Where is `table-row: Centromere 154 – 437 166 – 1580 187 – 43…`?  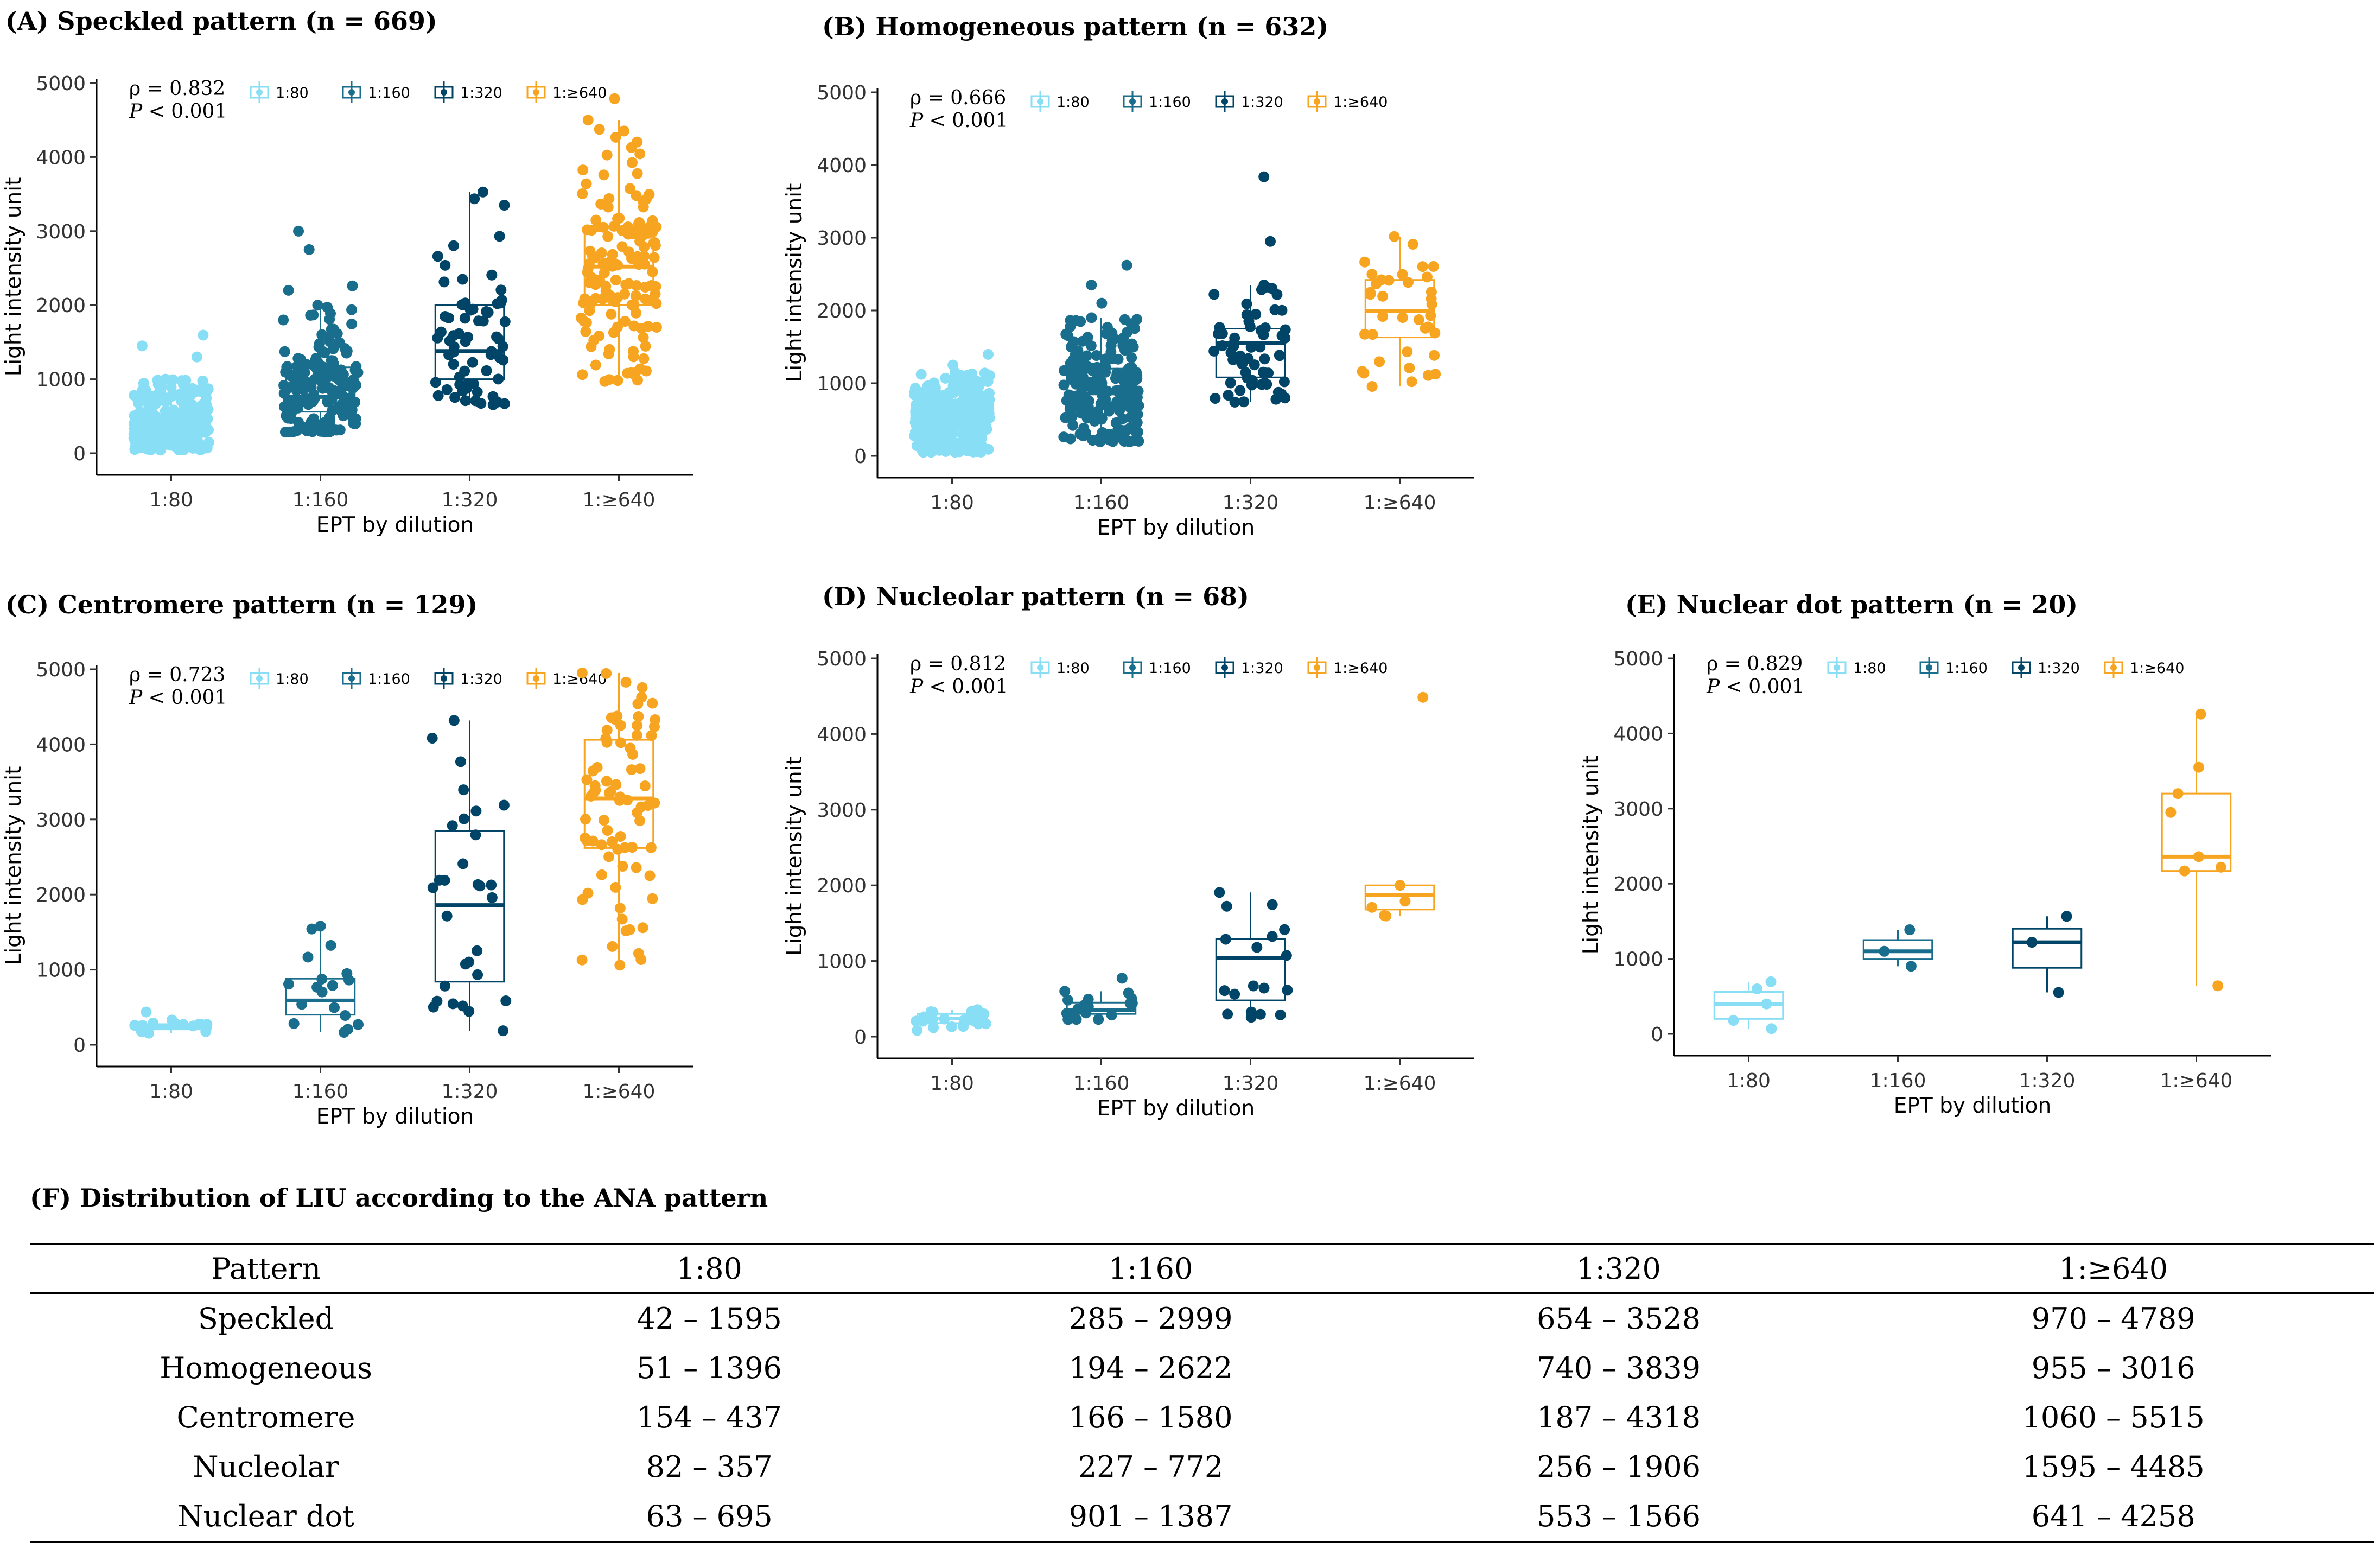 table-row: Centromere 154 – 437 166 – 1580 187 – 43… is located at coordinates (1202, 1417).